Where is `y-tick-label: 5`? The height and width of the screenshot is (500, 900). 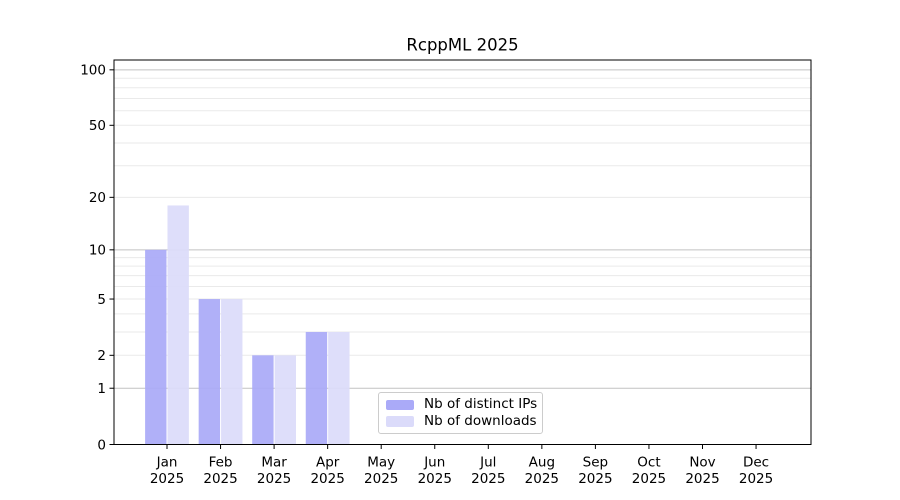 y-tick-label: 5 is located at coordinates (101, 300).